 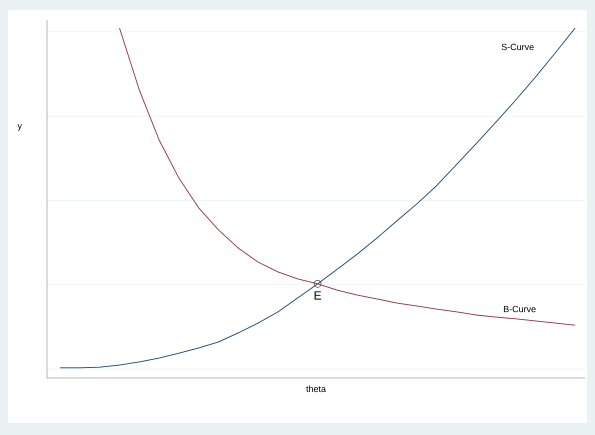 I want to click on x-axis-title: theta, so click(x=316, y=389).